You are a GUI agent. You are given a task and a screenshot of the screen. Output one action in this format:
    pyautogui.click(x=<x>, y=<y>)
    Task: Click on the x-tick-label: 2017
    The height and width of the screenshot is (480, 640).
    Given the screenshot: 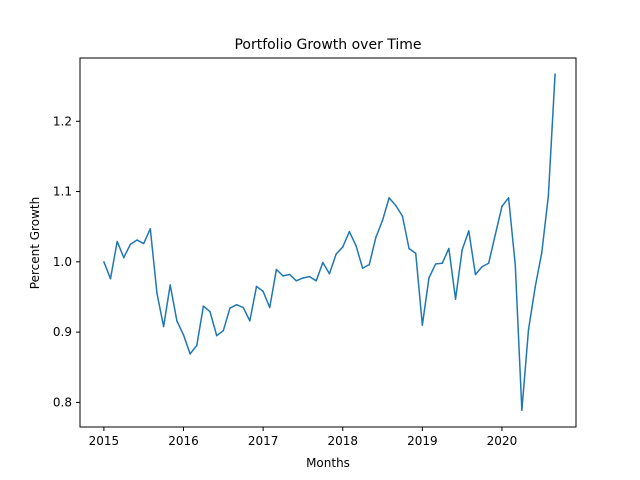 What is the action you would take?
    pyautogui.click(x=263, y=441)
    